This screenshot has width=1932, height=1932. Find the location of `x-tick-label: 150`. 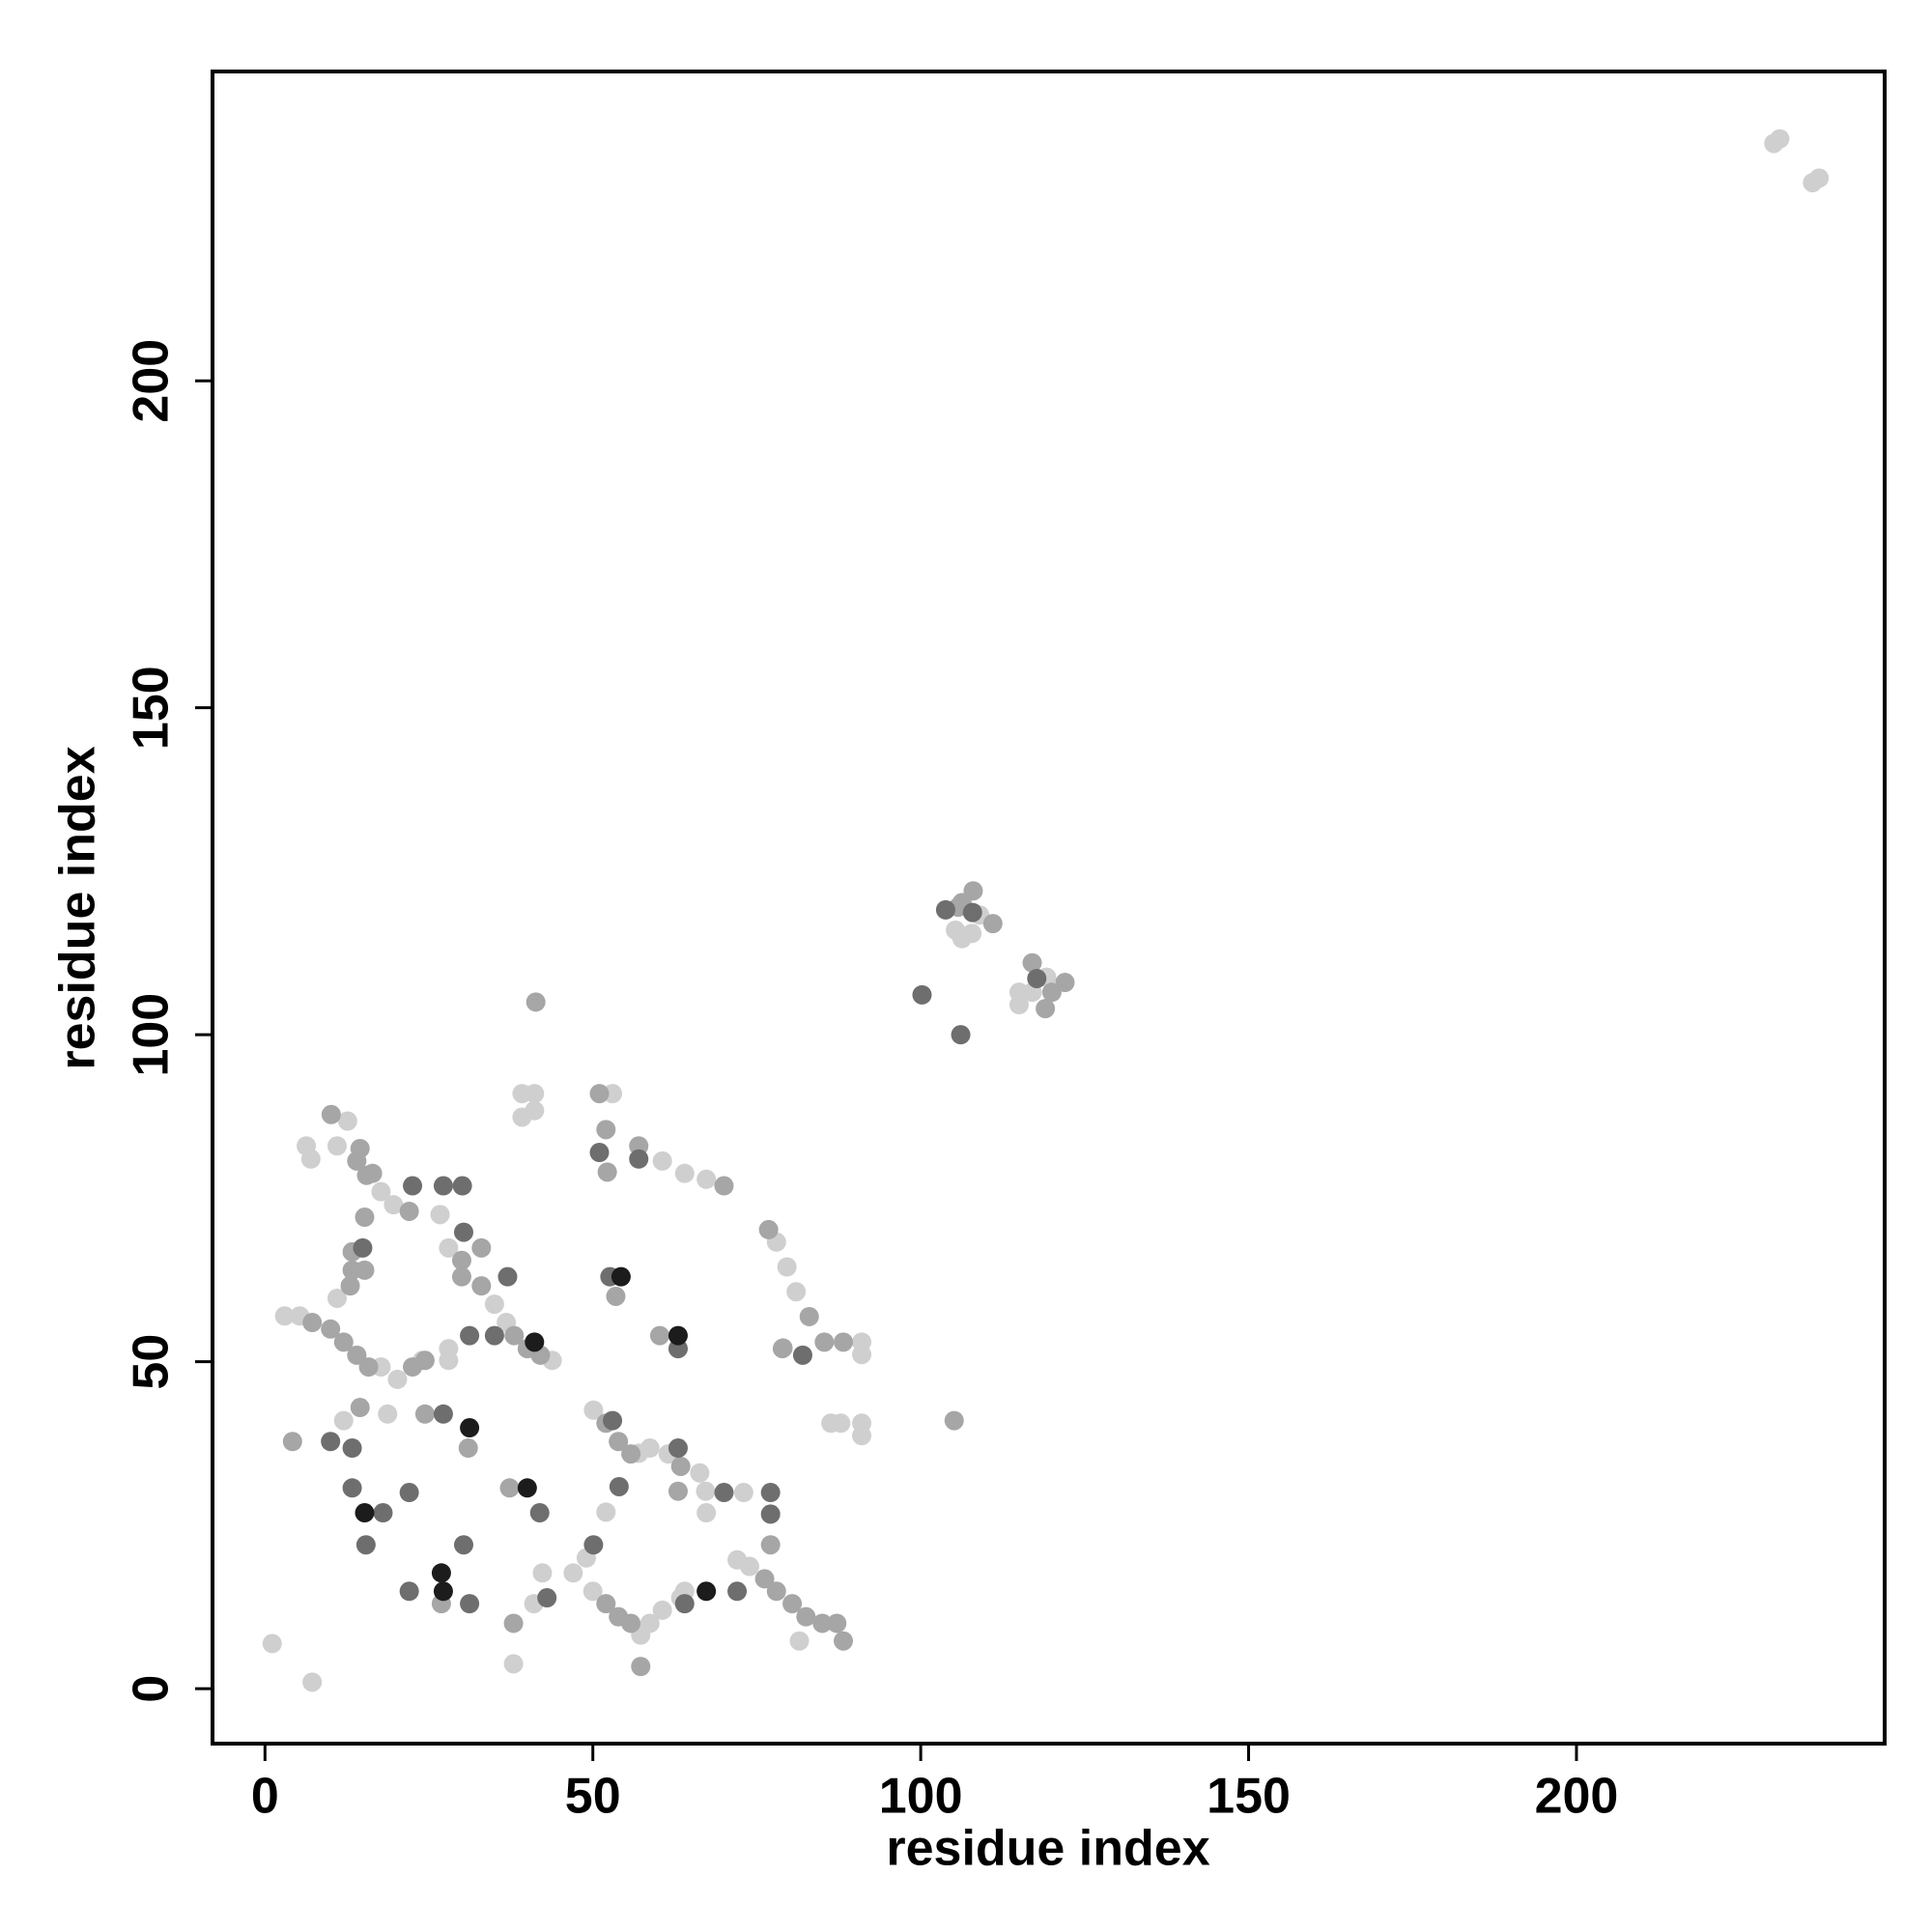

x-tick-label: 150 is located at coordinates (1249, 1797).